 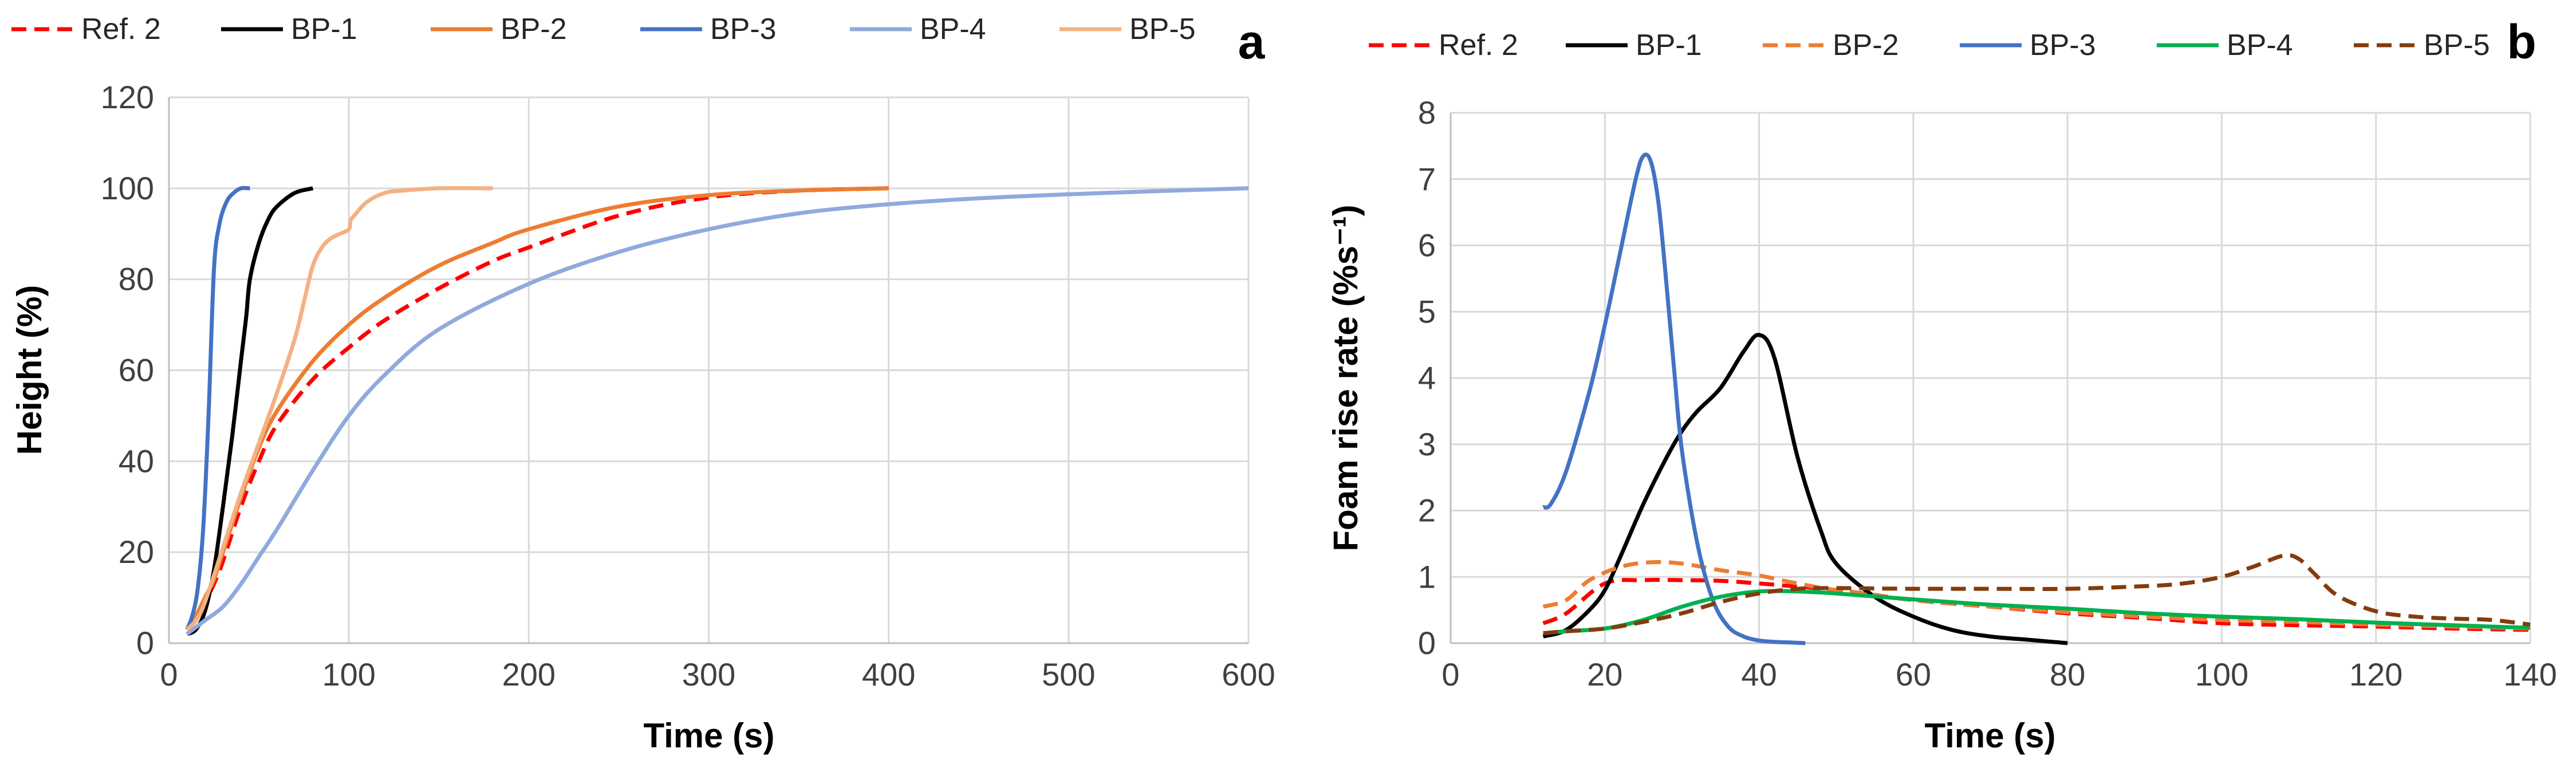 What do you see at coordinates (169, 674) in the screenshot?
I see `panel-a-x-tick-label: 0` at bounding box center [169, 674].